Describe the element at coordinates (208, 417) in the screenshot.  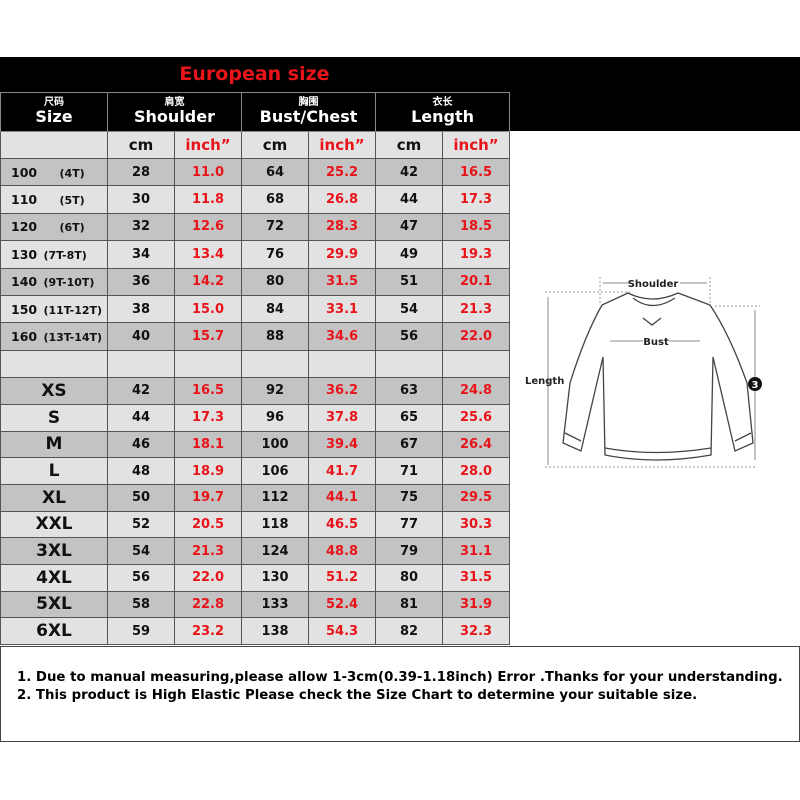
I see `inch-cell: 17.3` at that location.